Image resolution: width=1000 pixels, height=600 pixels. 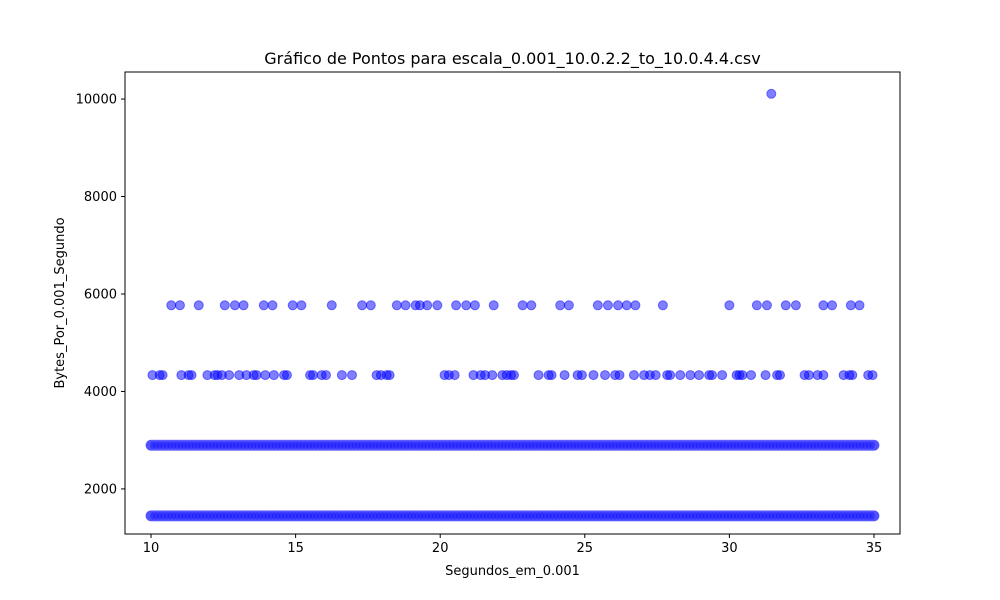 I want to click on x-tick-label: 15, so click(x=295, y=548).